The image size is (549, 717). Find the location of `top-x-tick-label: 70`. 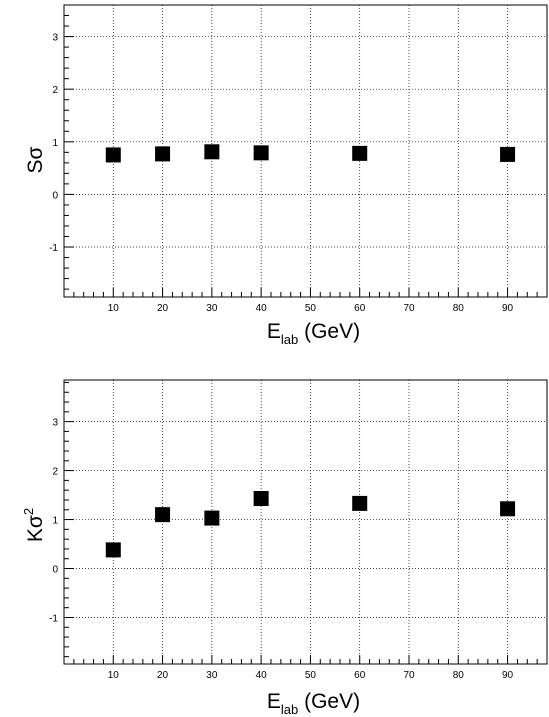

top-x-tick-label: 70 is located at coordinates (409, 308).